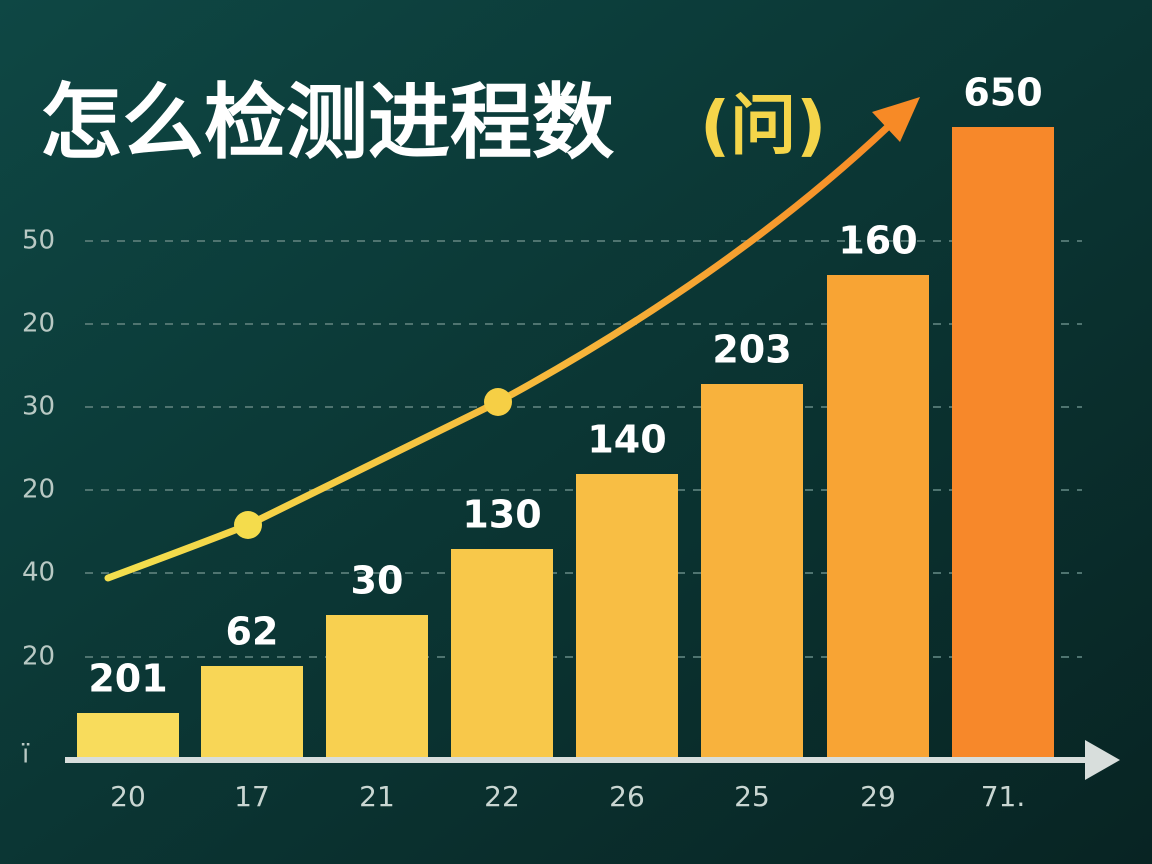  Describe the element at coordinates (877, 241) in the screenshot. I see `bar-label: 160` at that location.